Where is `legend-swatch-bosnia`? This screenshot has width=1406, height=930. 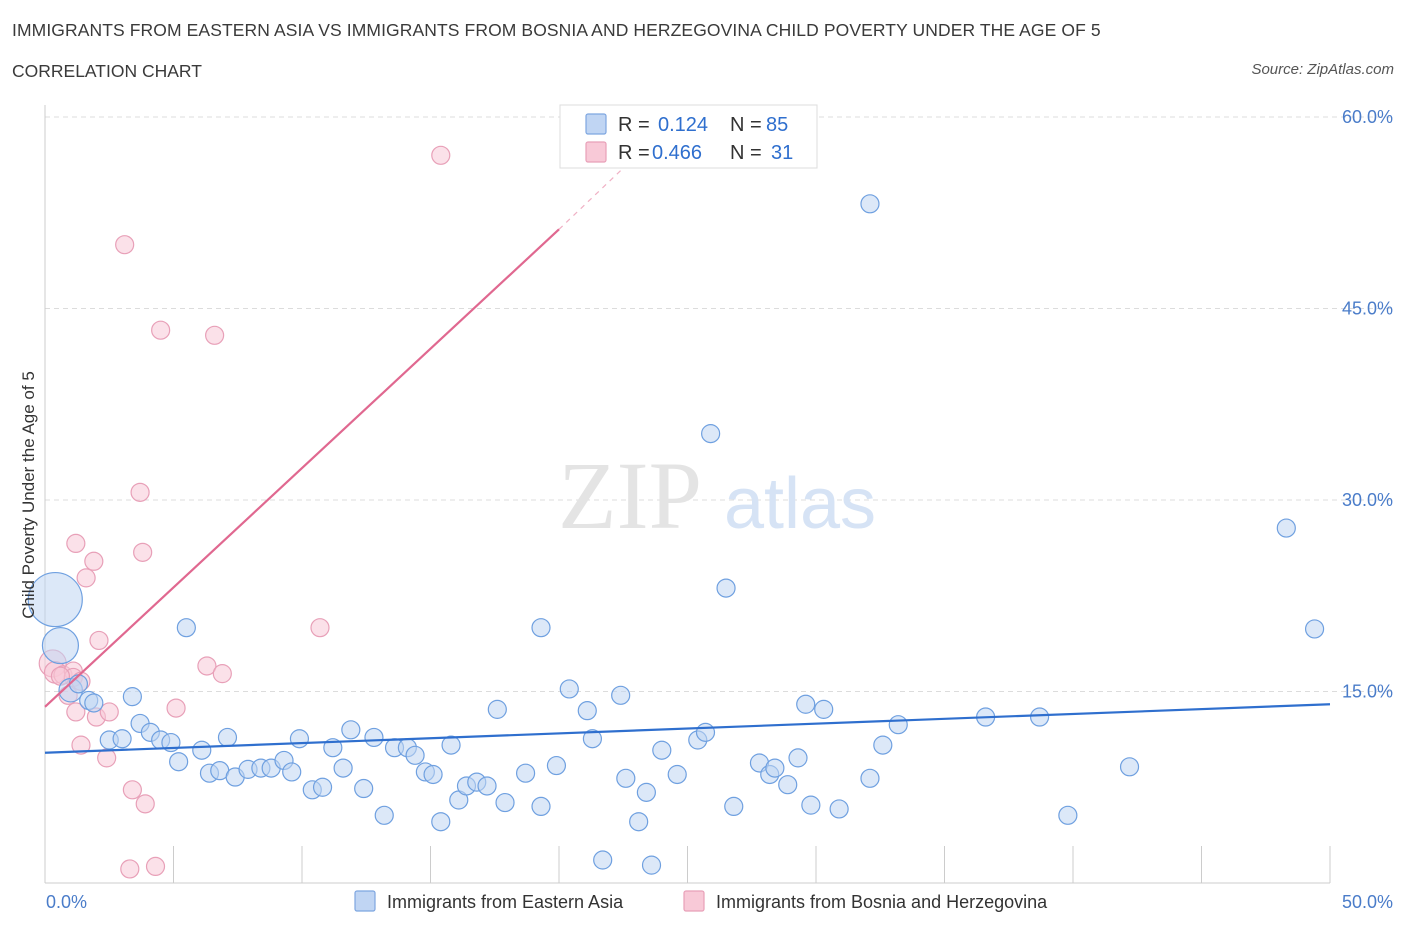 legend-swatch-bosnia is located at coordinates (694, 901).